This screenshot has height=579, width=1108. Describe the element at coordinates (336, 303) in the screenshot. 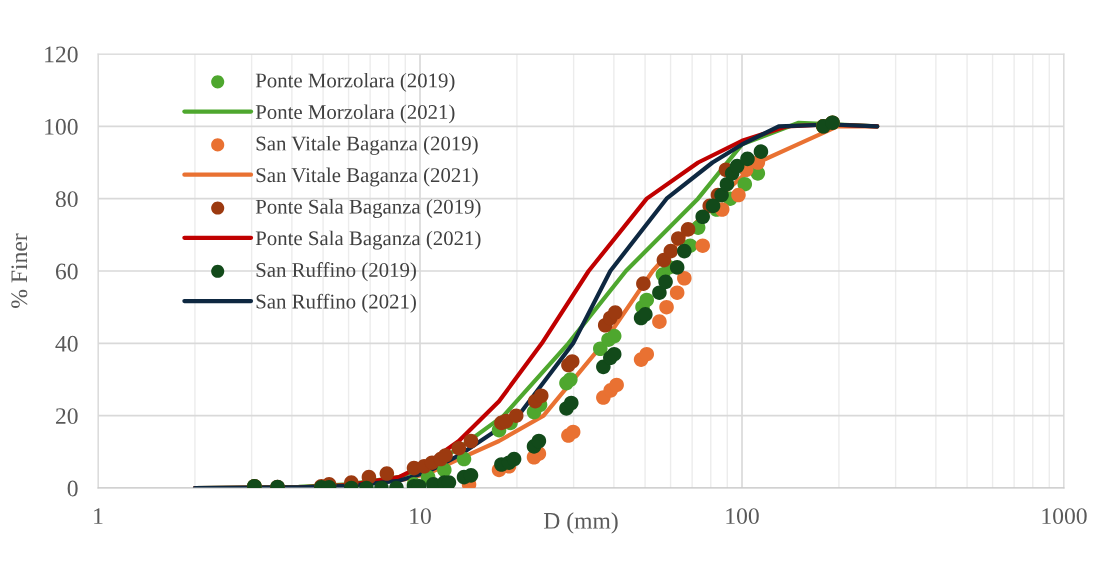

I see `legend-label: San Ruffino (2021)` at that location.